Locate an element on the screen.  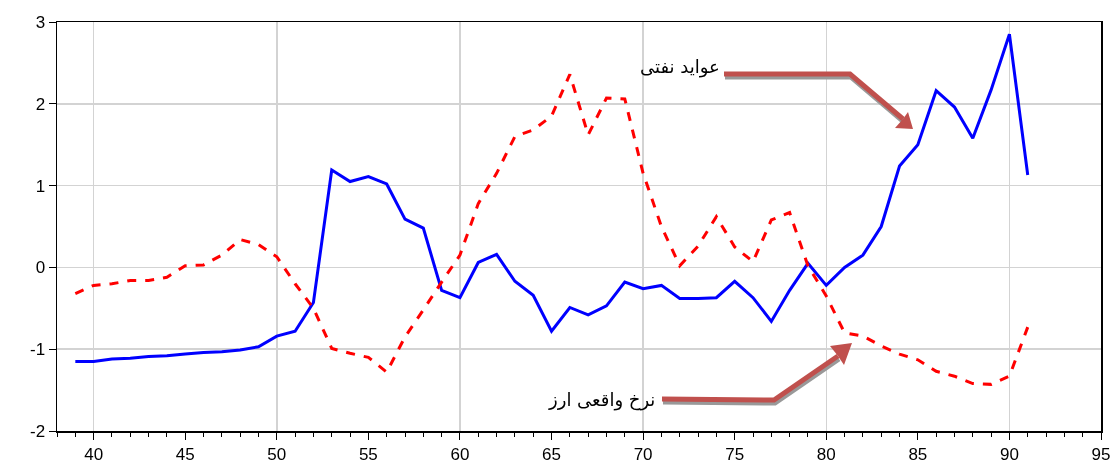
x-tick-label: 85 is located at coordinates (918, 454).